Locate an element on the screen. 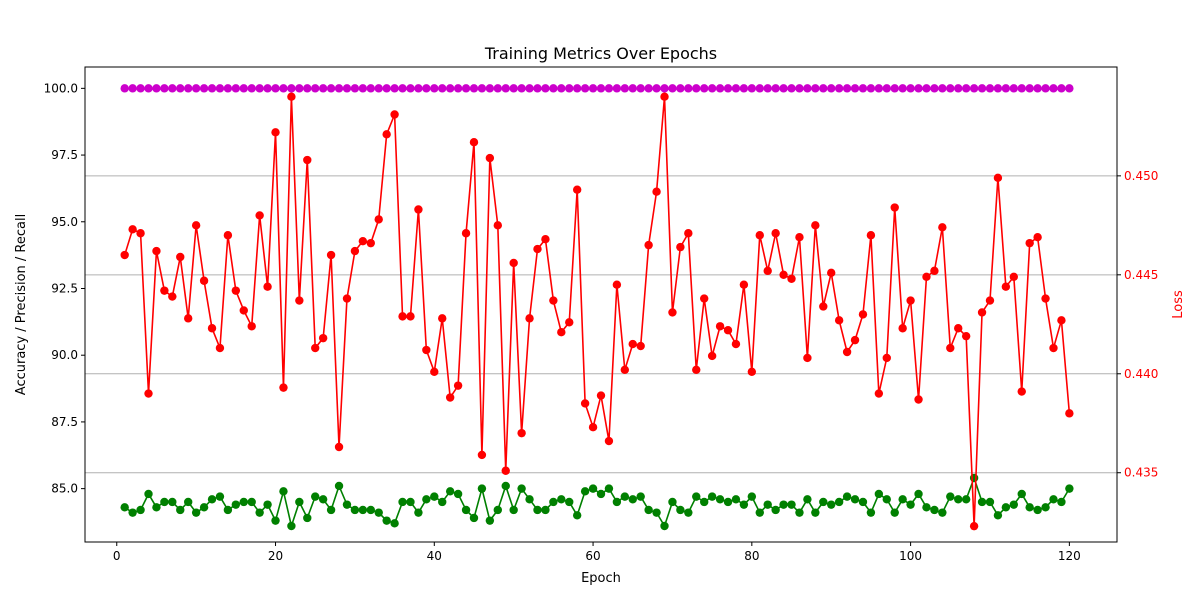 The width and height of the screenshot is (1200, 604). x-tick-label: 40 is located at coordinates (434, 556).